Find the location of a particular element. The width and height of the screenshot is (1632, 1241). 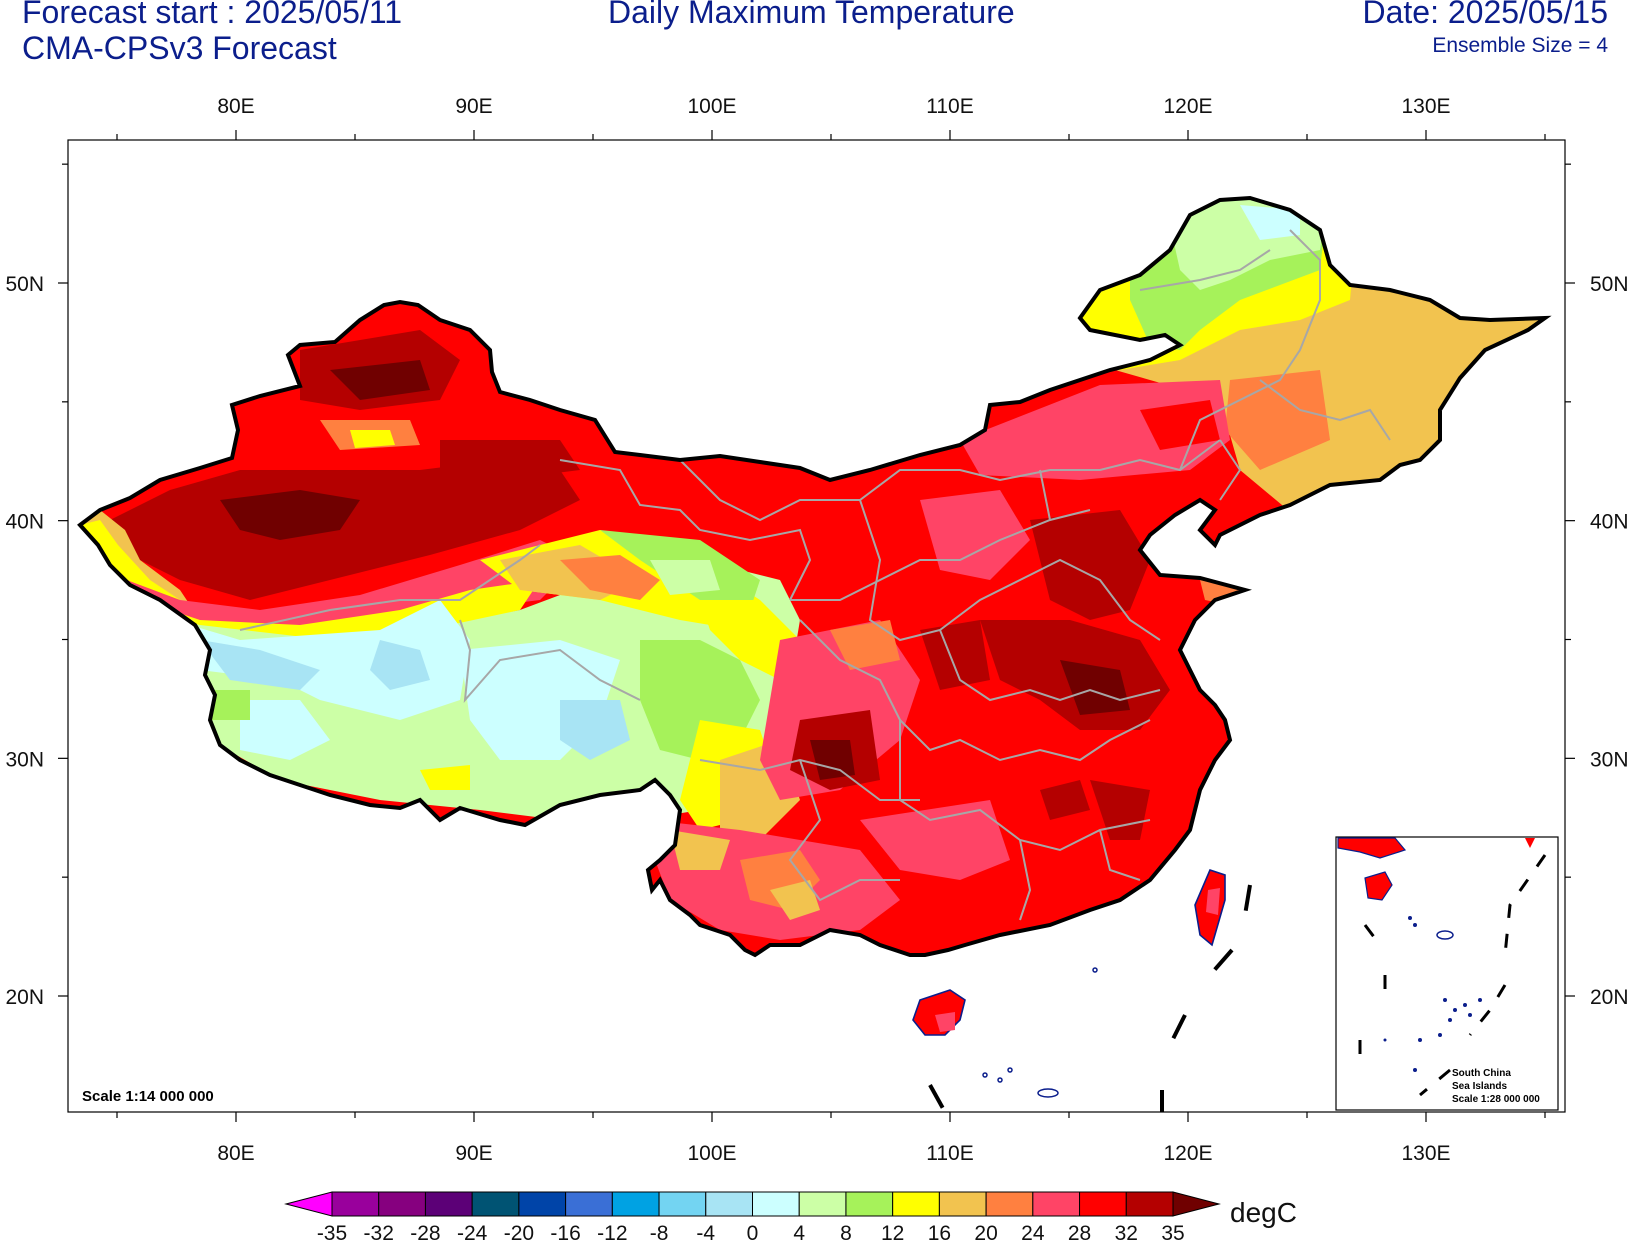

inset-note-2: Sea Islands is located at coordinates (1479, 1086).